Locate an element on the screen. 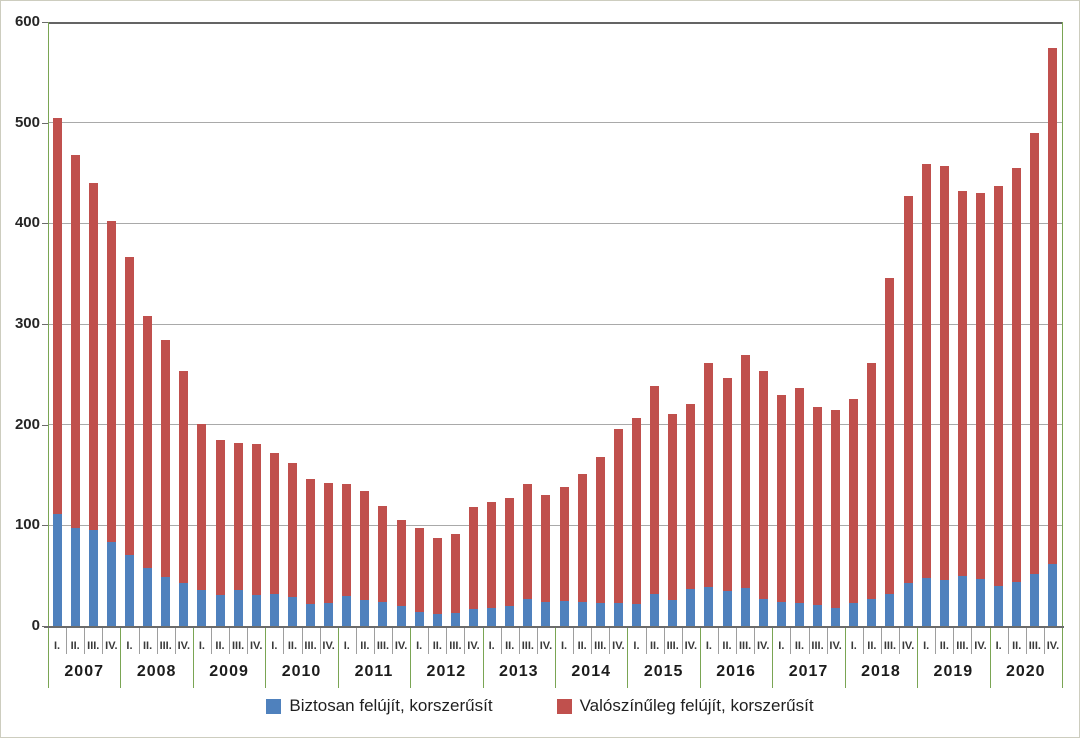 The image size is (1080, 743). legend-label: Valószínűleg felújít, korszerűsít is located at coordinates (696, 705).